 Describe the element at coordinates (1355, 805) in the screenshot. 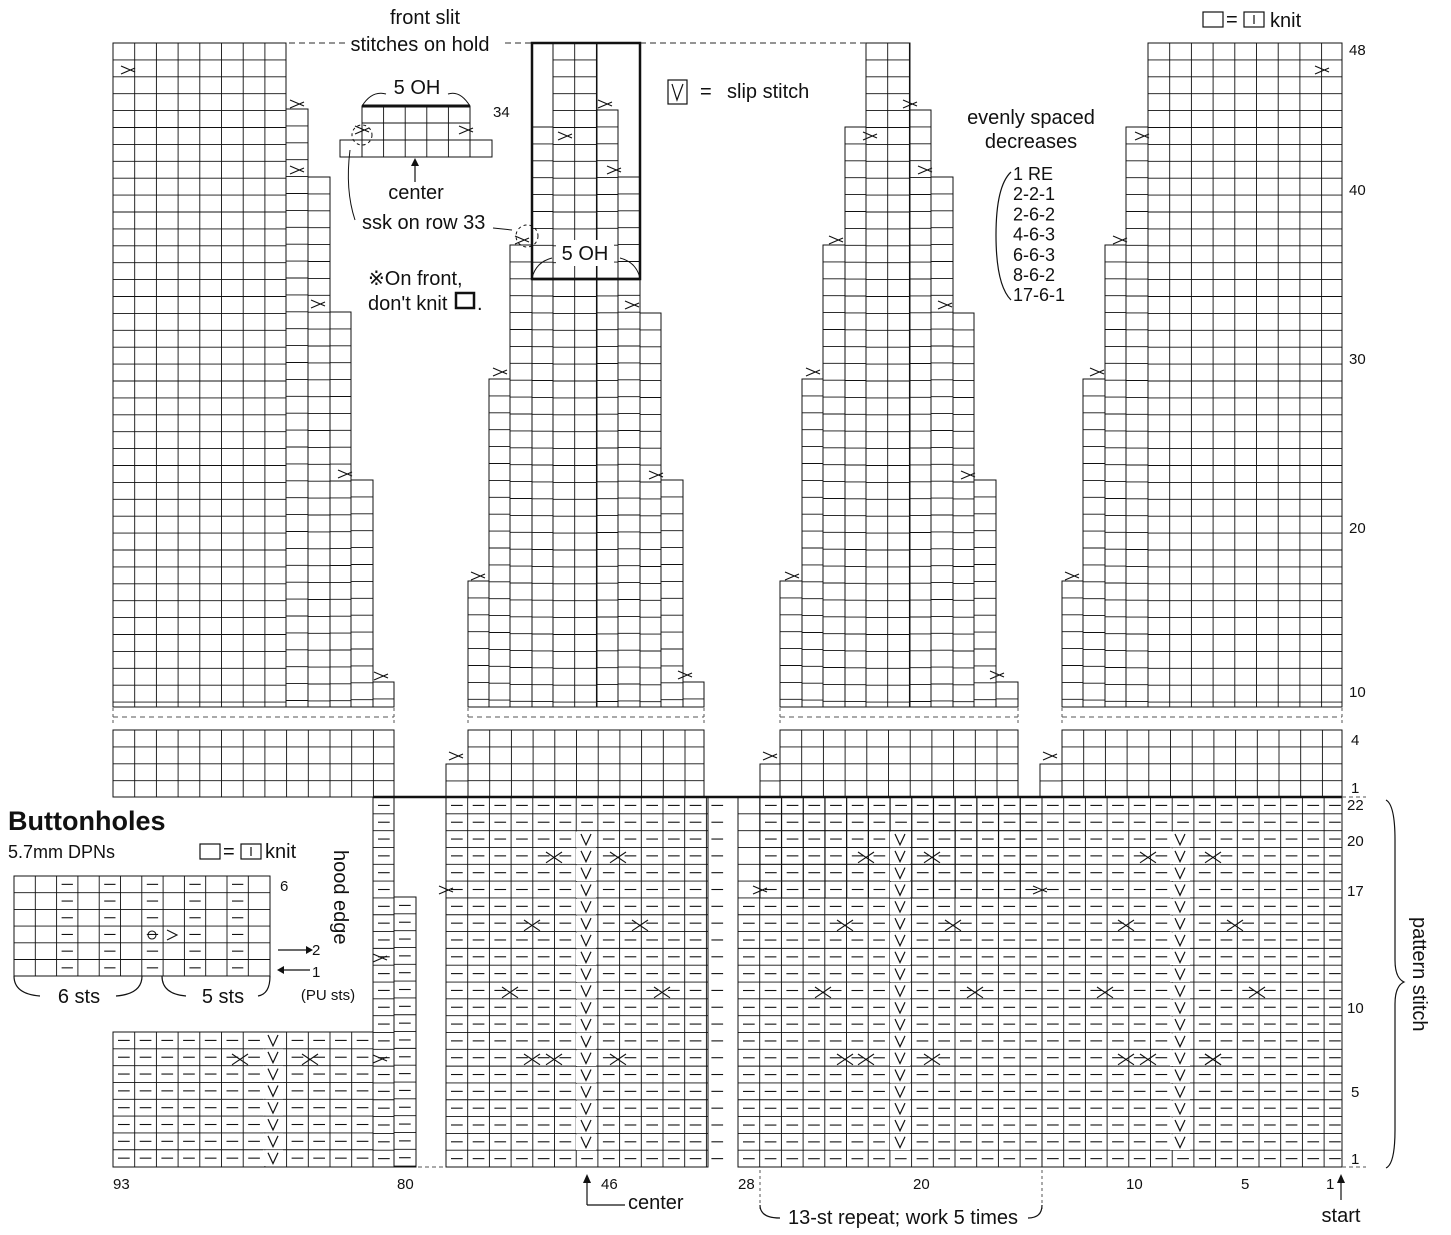

I see `svg-text: 22` at that location.